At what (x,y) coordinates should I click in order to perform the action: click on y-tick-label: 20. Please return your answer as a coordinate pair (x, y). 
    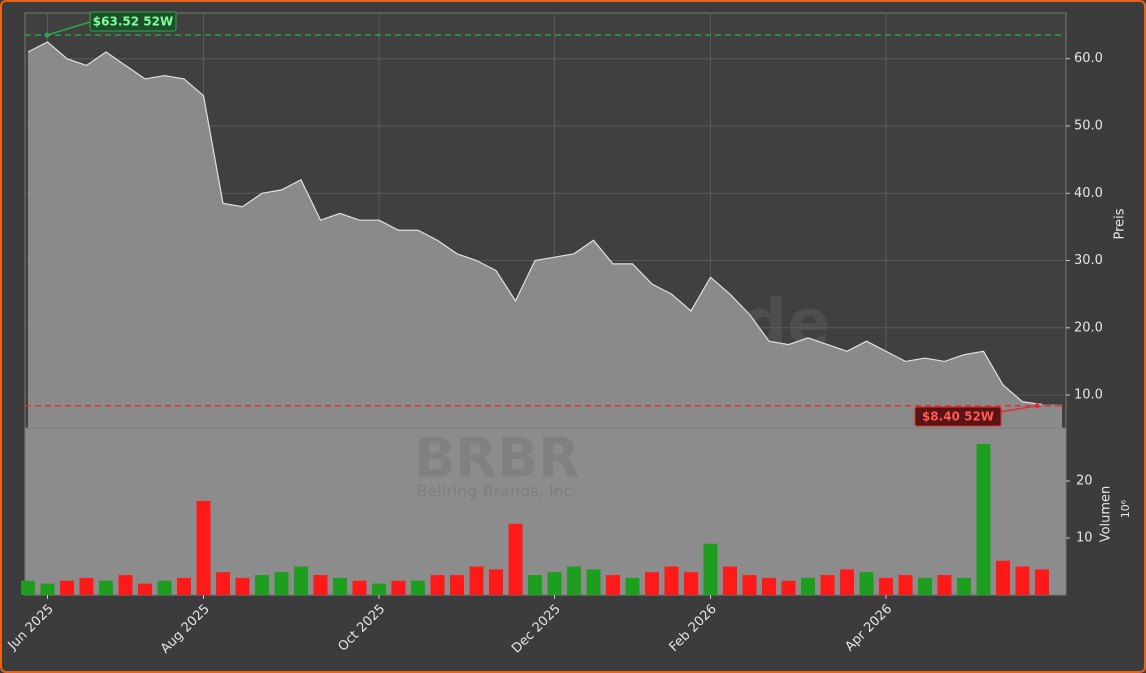
    Looking at the image, I should click on (1084, 481).